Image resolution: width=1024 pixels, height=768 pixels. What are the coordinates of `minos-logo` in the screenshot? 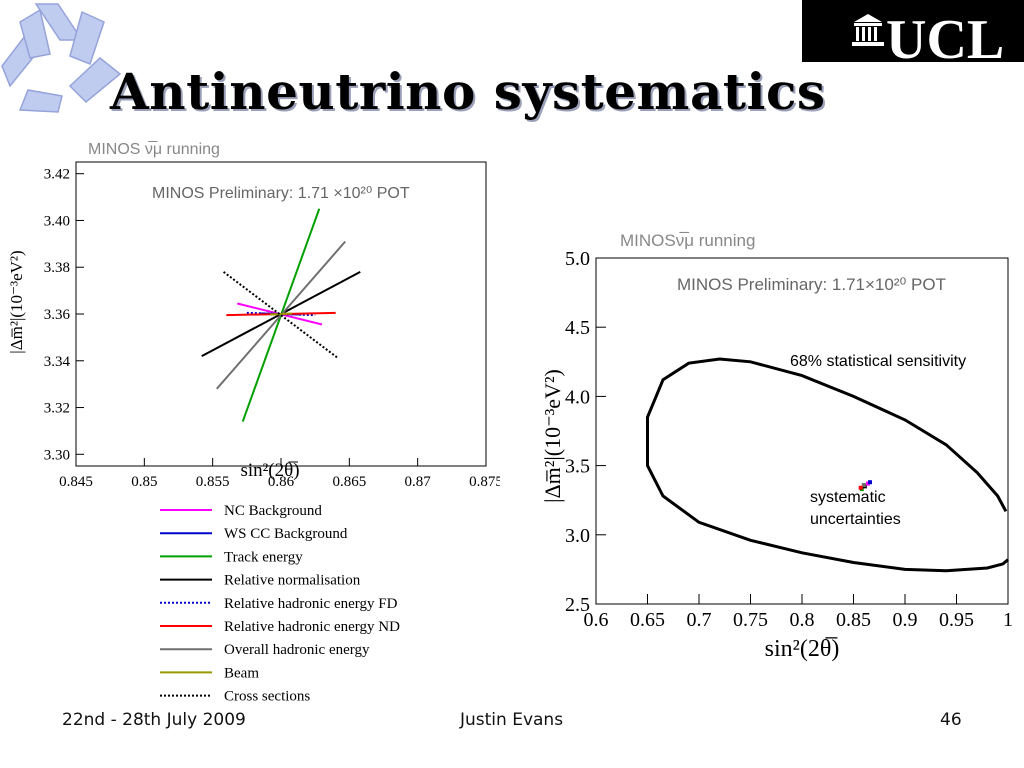 It's located at (61, 58).